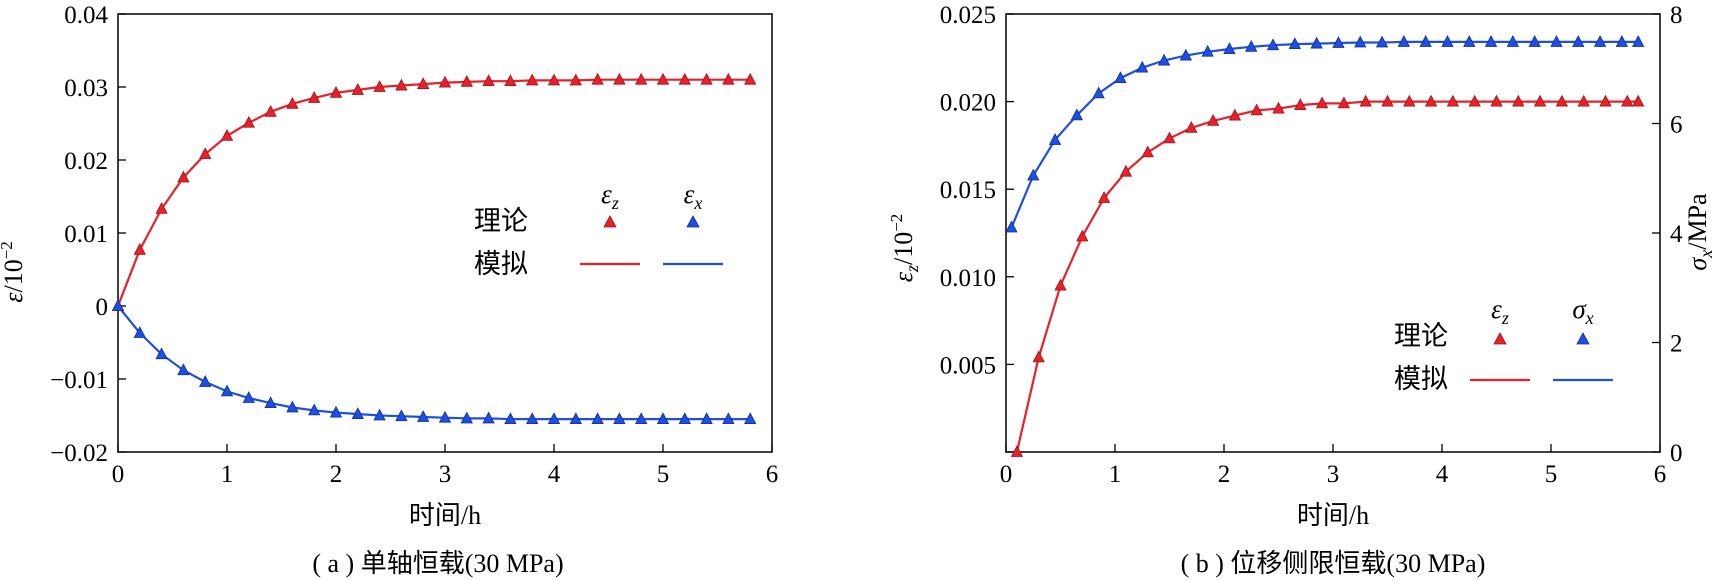  I want to click on ytick-label: 0.005, so click(968, 365).